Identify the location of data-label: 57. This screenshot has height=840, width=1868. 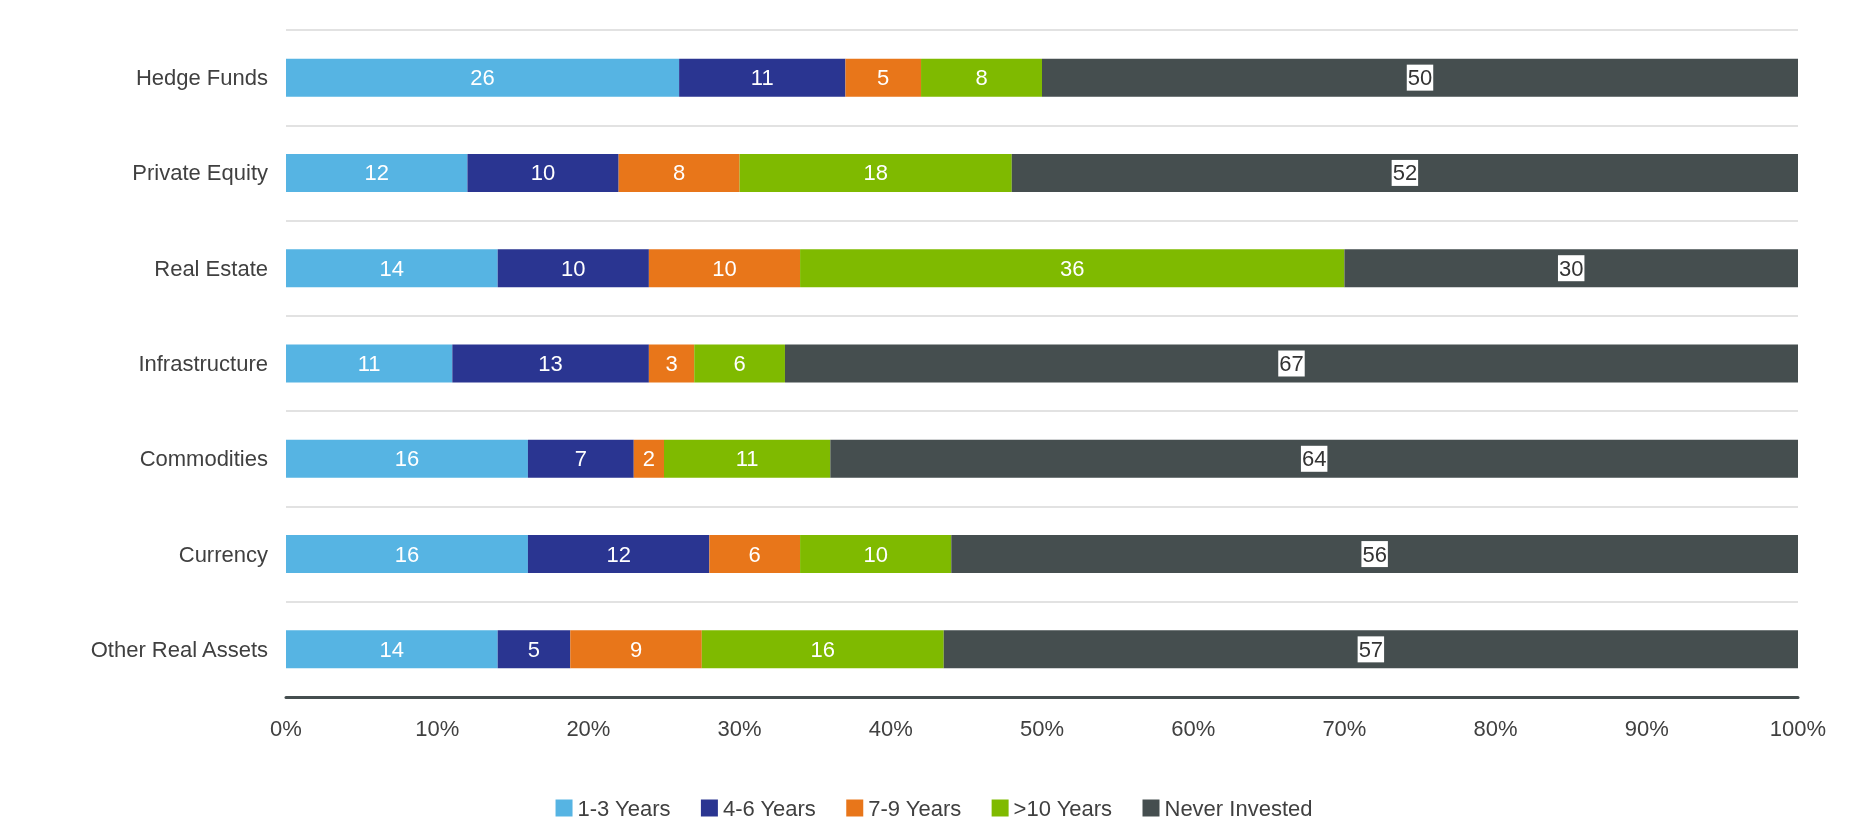
(1371, 649).